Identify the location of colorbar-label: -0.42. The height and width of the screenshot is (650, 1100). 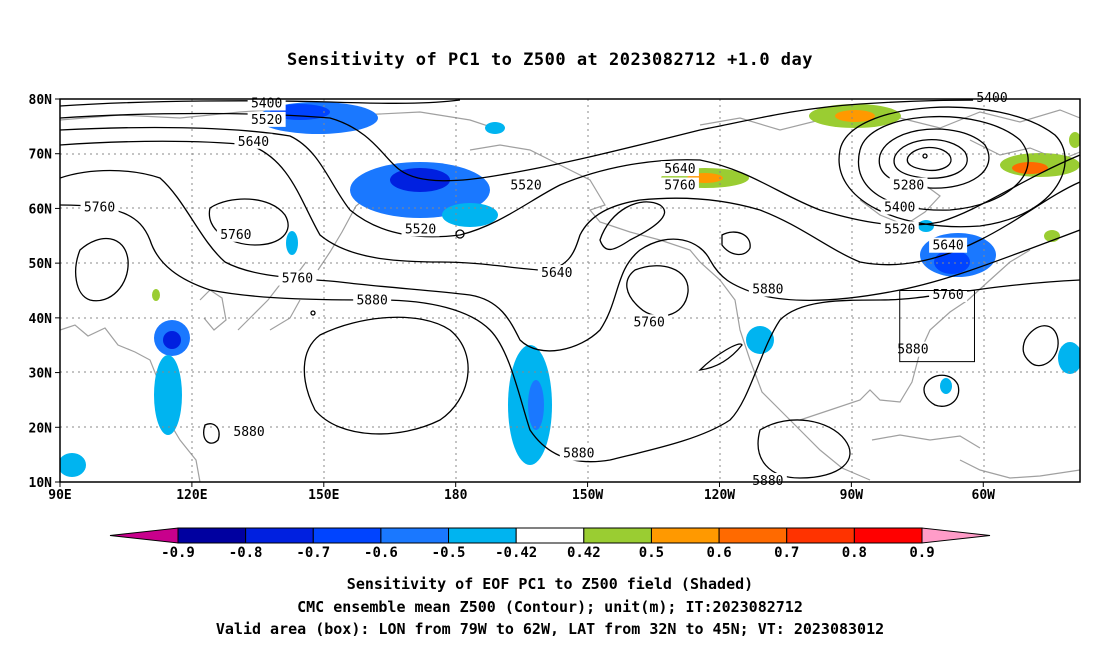
(516, 553).